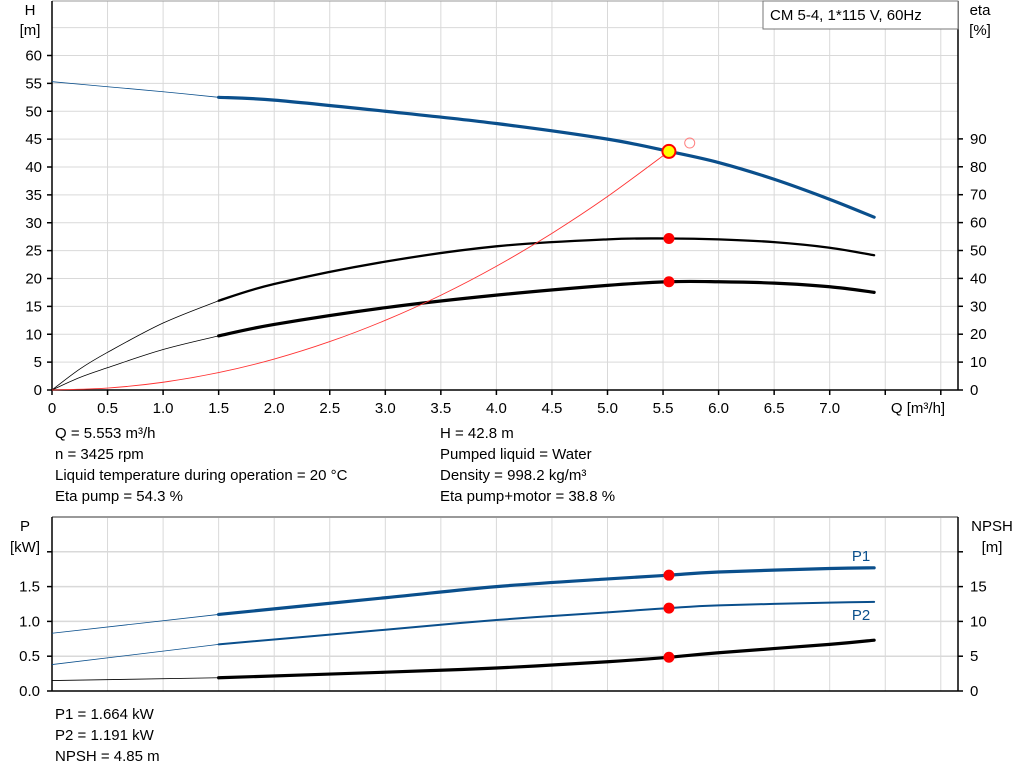 This screenshot has height=781, width=1024. Describe the element at coordinates (30, 10) in the screenshot. I see `h-axis-label: H` at that location.